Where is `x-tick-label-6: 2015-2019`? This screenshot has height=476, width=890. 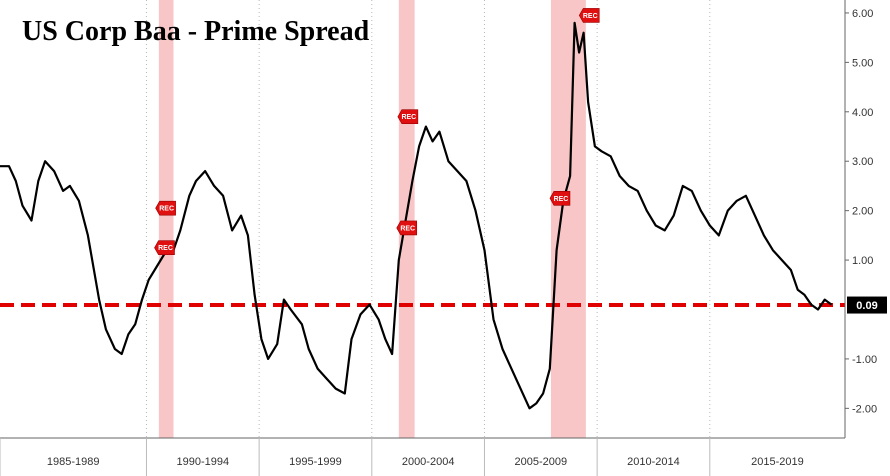
x-tick-label-6: 2015-2019 is located at coordinates (777, 462).